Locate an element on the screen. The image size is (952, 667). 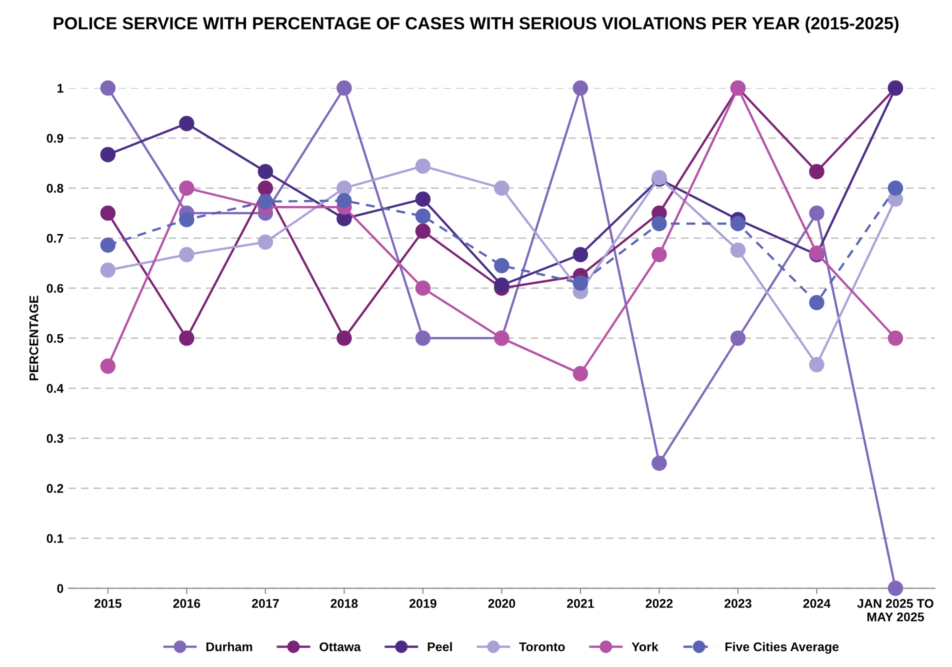
x-tick-label: 2024 is located at coordinates (817, 603).